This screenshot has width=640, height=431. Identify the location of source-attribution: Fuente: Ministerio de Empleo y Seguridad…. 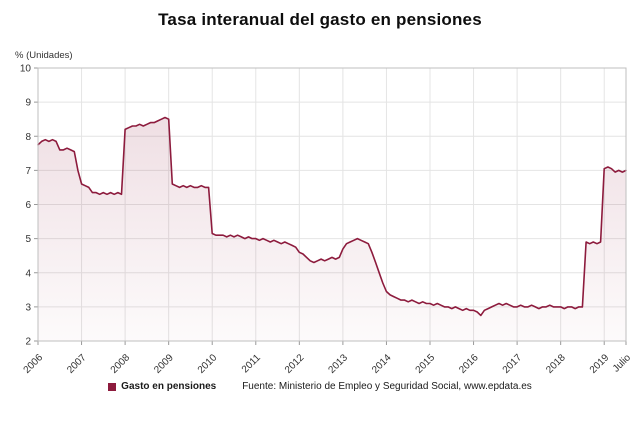
(387, 386).